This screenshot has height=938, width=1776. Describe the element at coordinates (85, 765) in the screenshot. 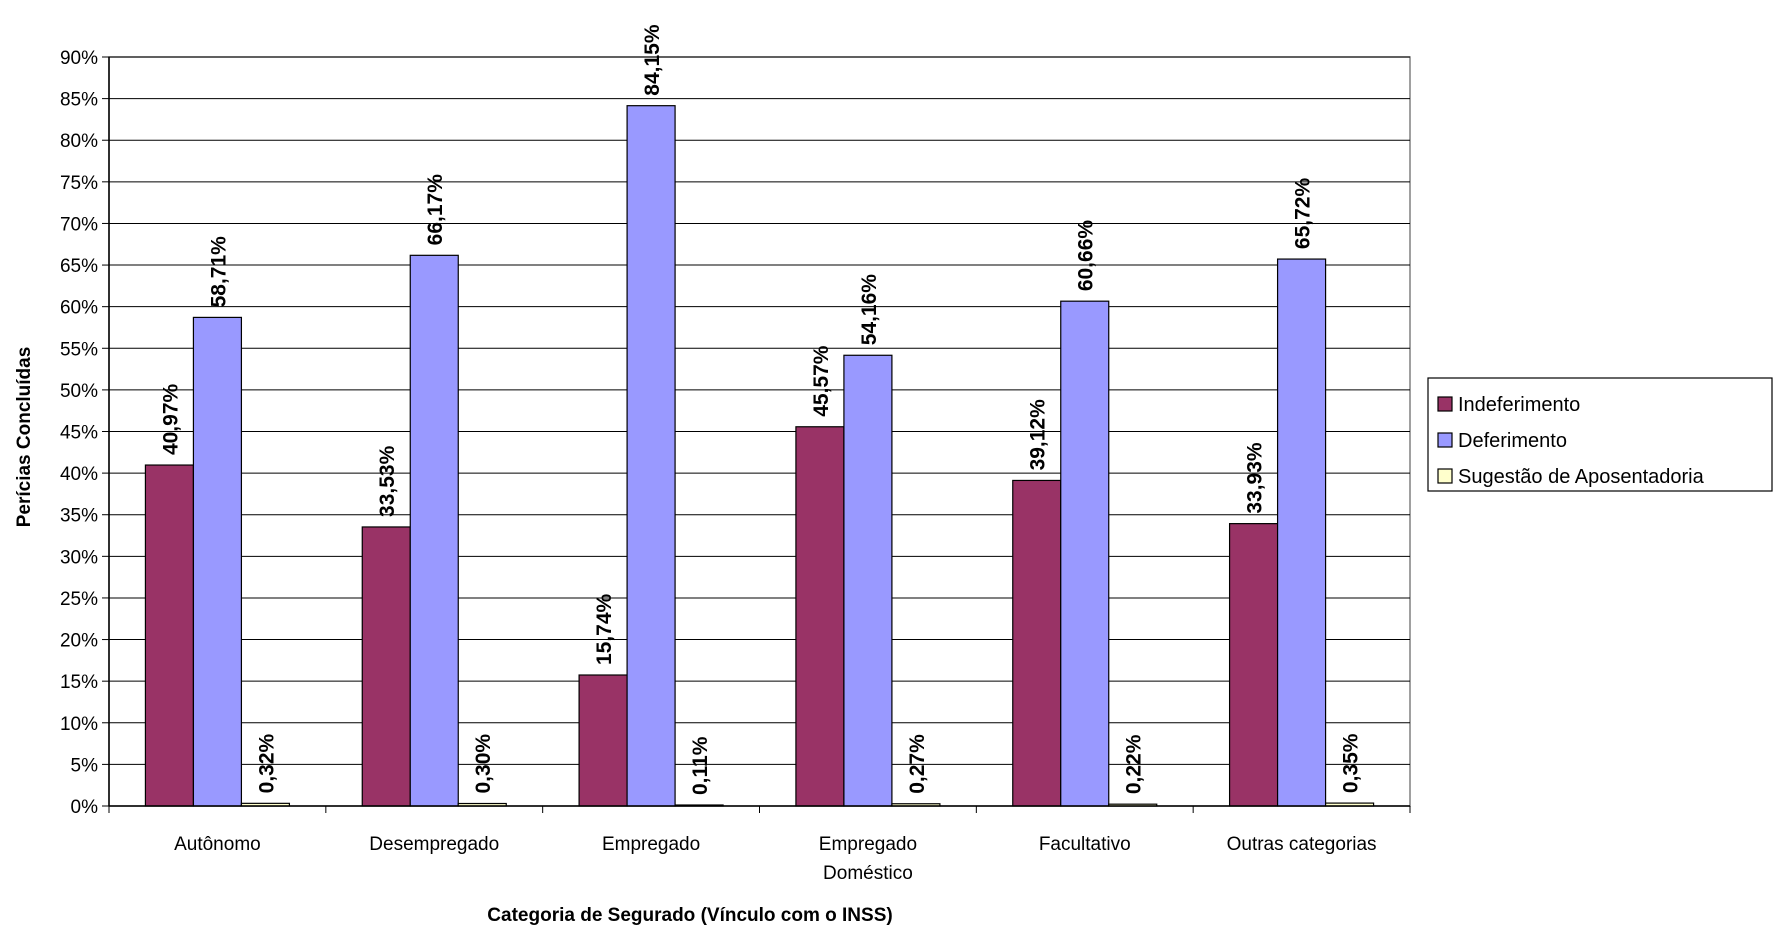

I see `y-tick-label: 5%` at that location.